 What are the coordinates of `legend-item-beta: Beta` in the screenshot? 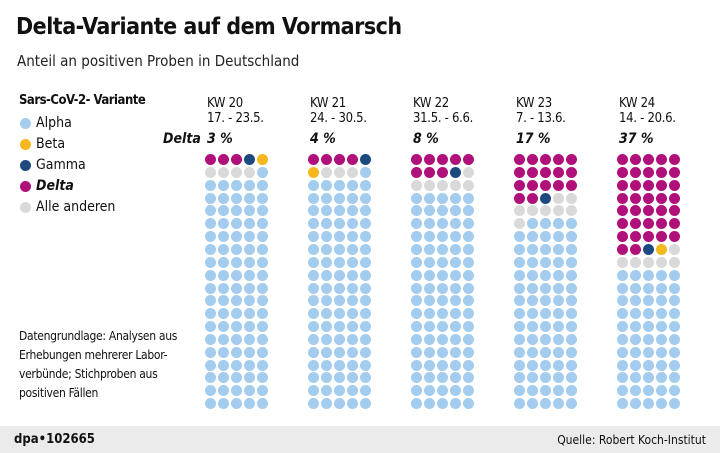 It's located at (42, 144).